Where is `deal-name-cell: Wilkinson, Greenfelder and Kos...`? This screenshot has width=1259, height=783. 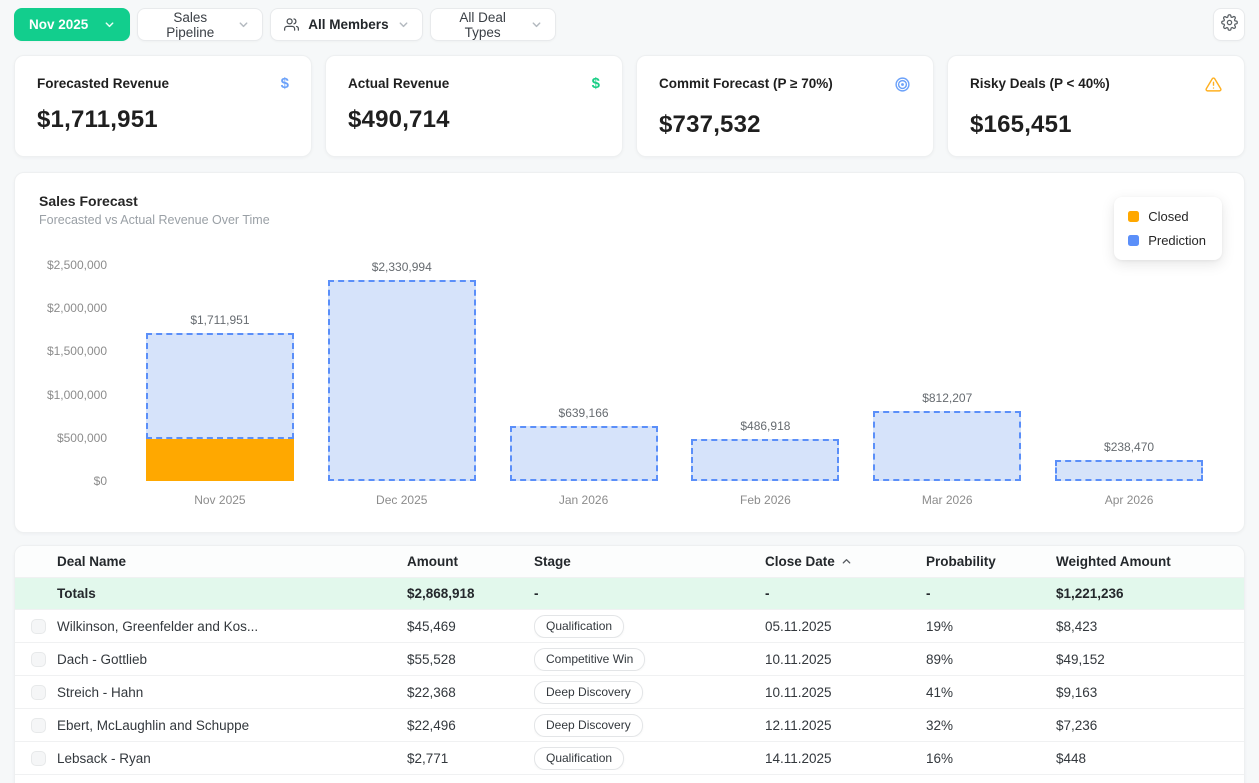 deal-name-cell: Wilkinson, Greenfelder and Kos... is located at coordinates (158, 626).